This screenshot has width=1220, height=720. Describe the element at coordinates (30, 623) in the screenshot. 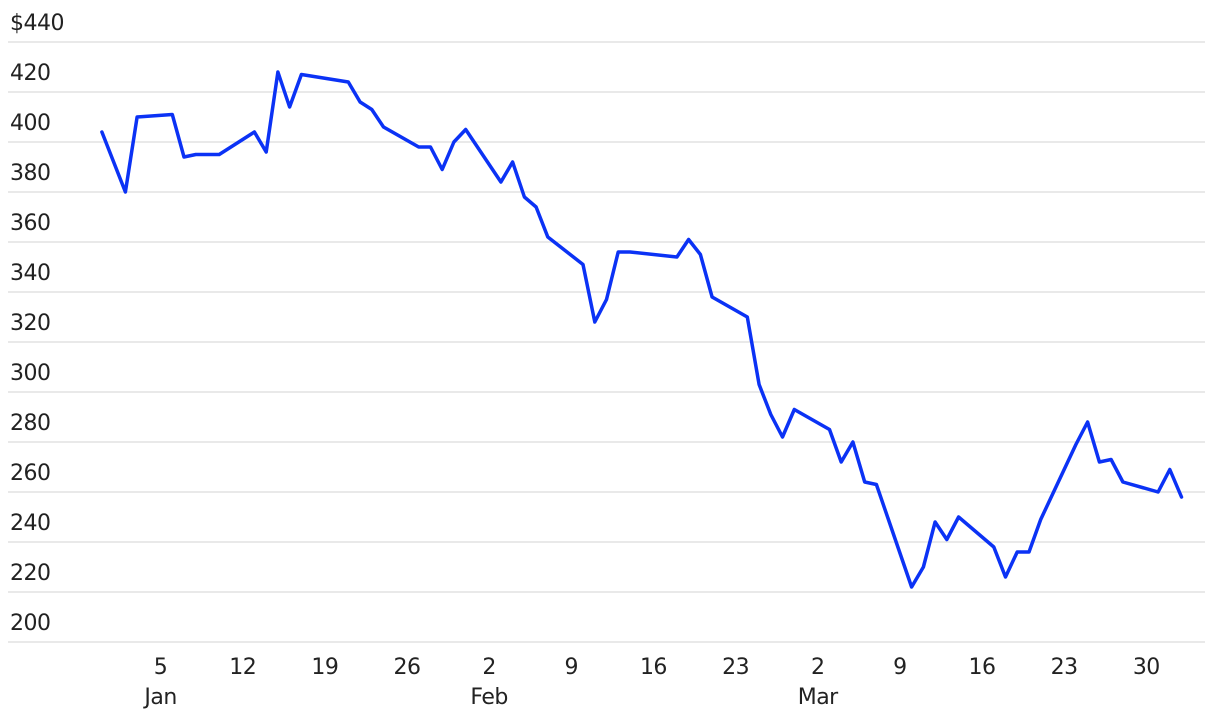

I see `y-tick-label: 200` at that location.